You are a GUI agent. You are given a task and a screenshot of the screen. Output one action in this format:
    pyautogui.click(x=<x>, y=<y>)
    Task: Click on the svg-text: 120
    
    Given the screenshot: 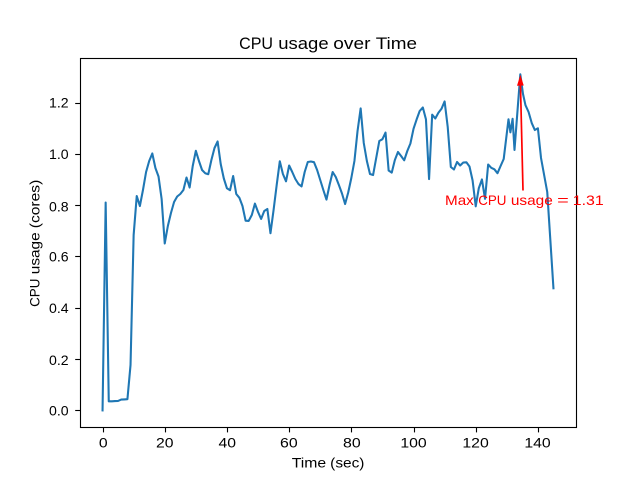 What is the action you would take?
    pyautogui.click(x=475, y=443)
    